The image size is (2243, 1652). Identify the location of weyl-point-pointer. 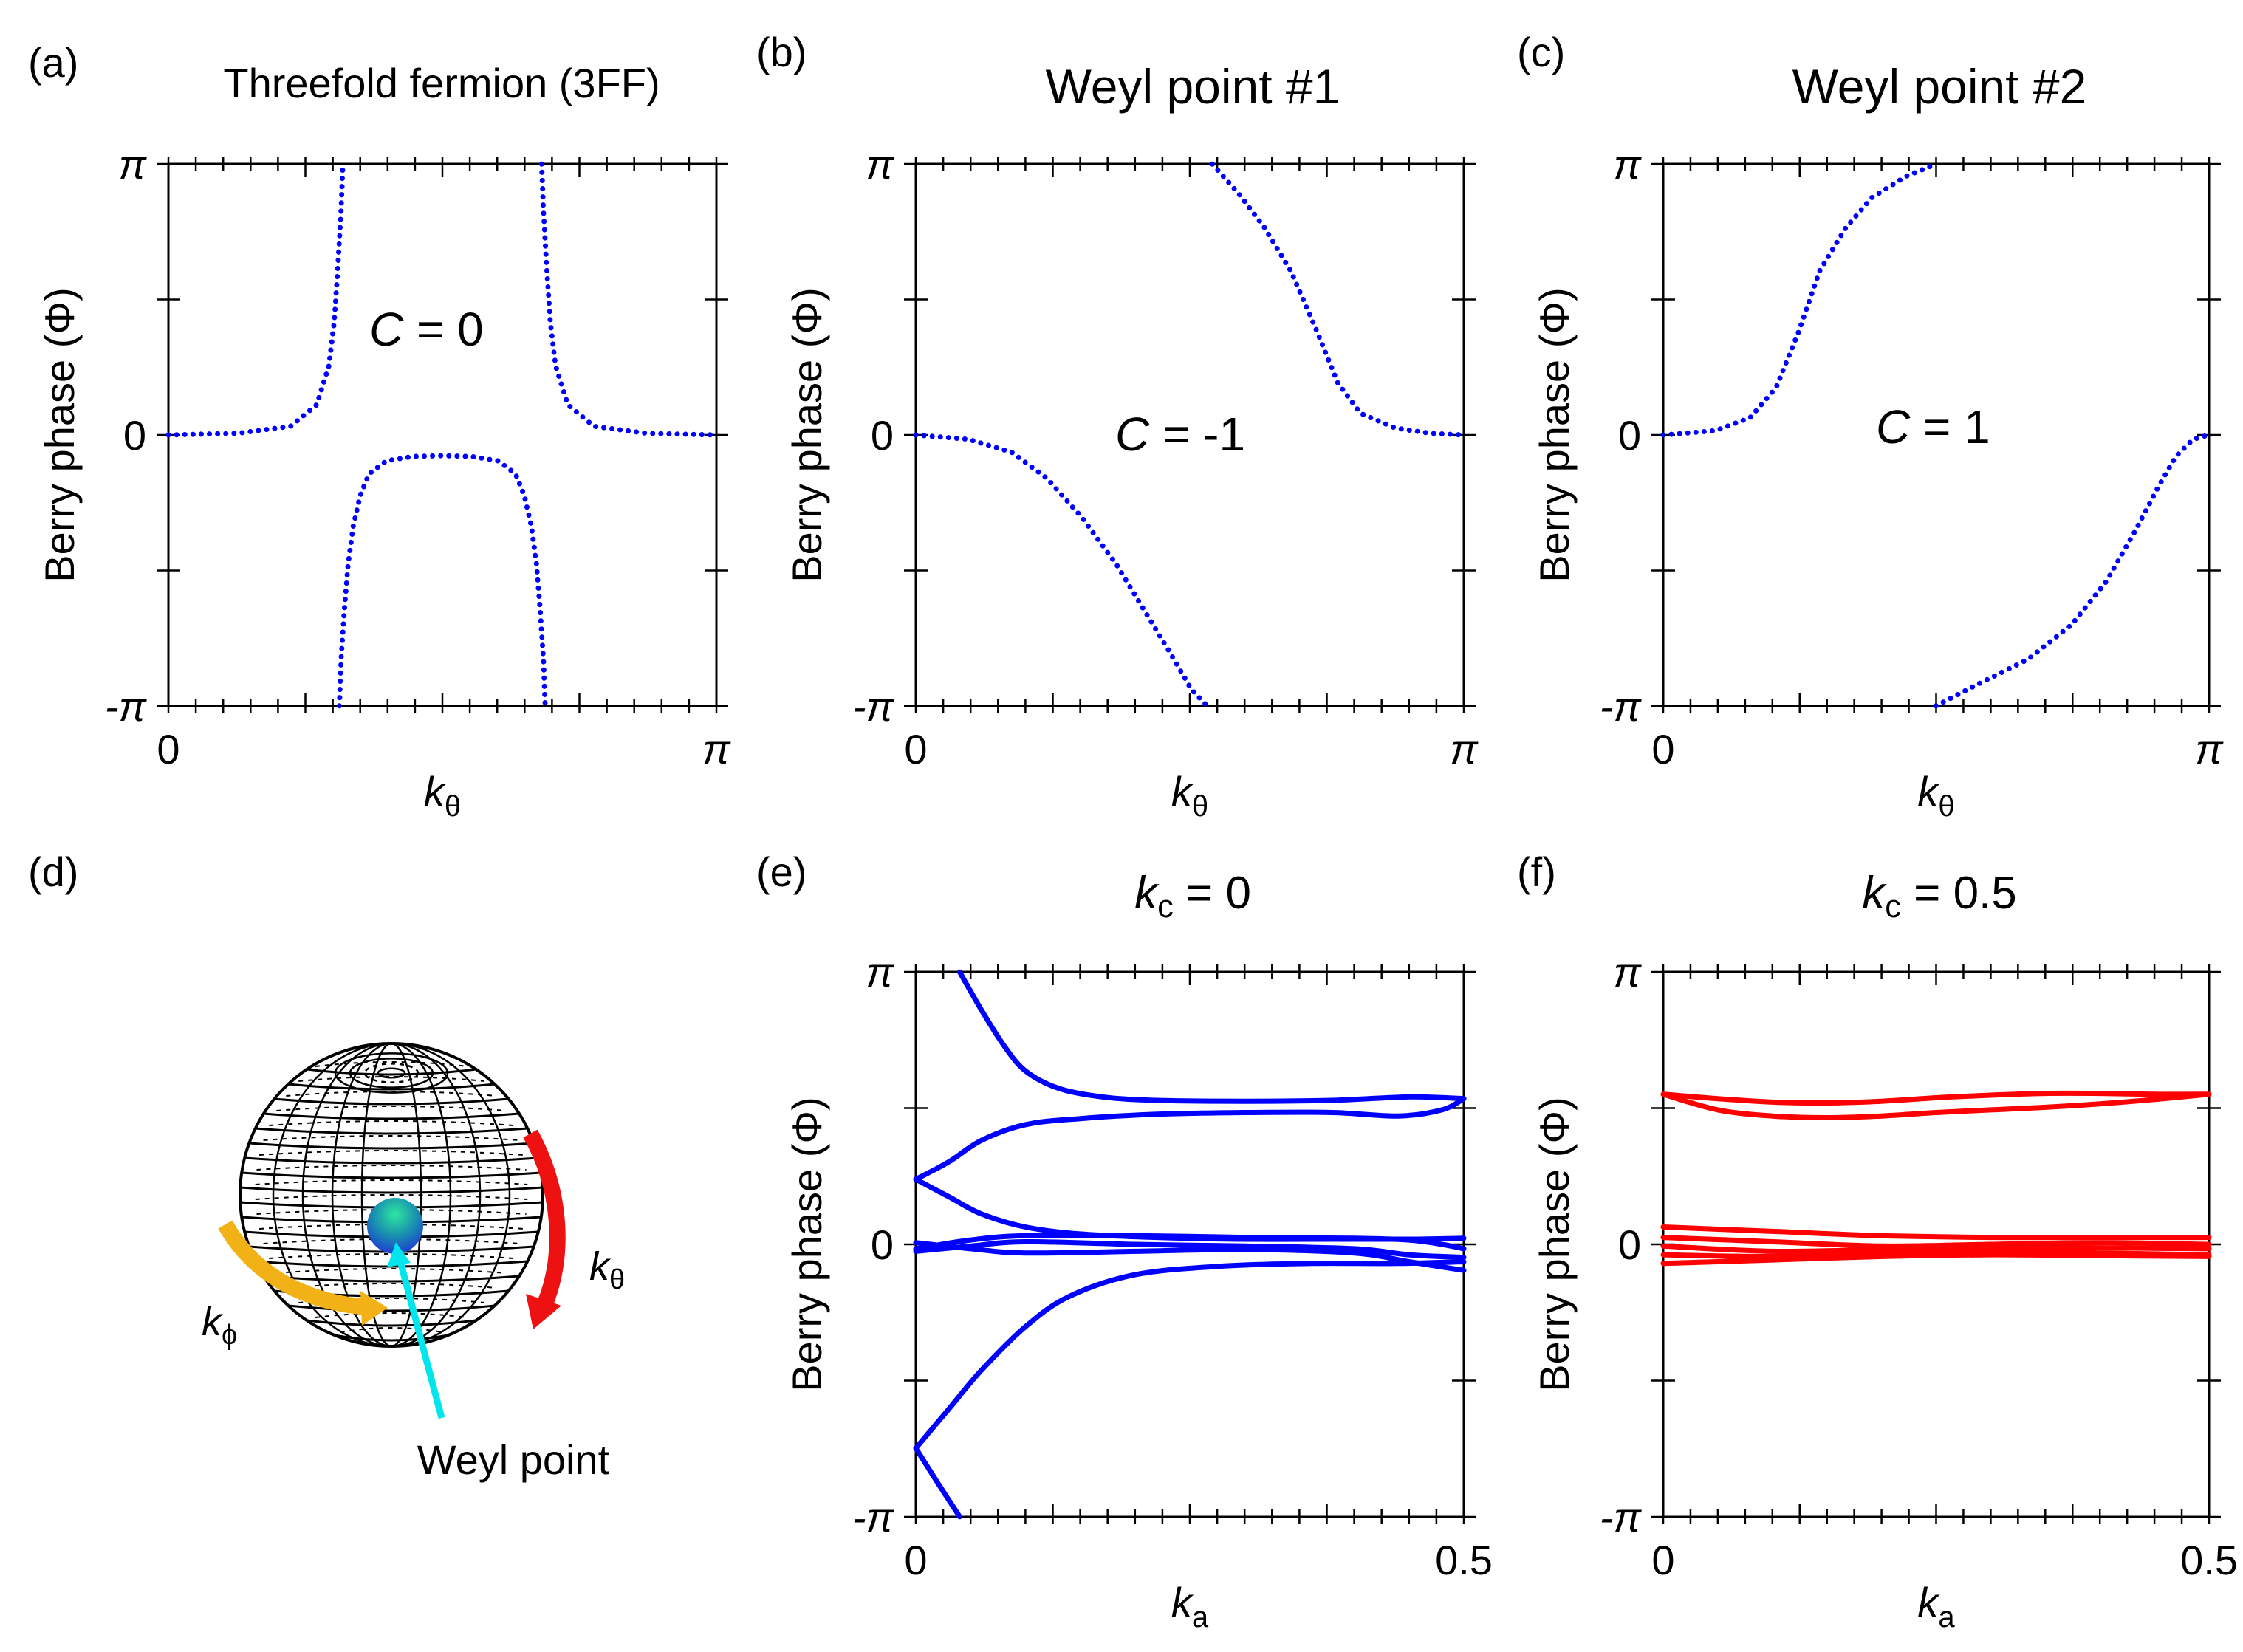
(416, 1330).